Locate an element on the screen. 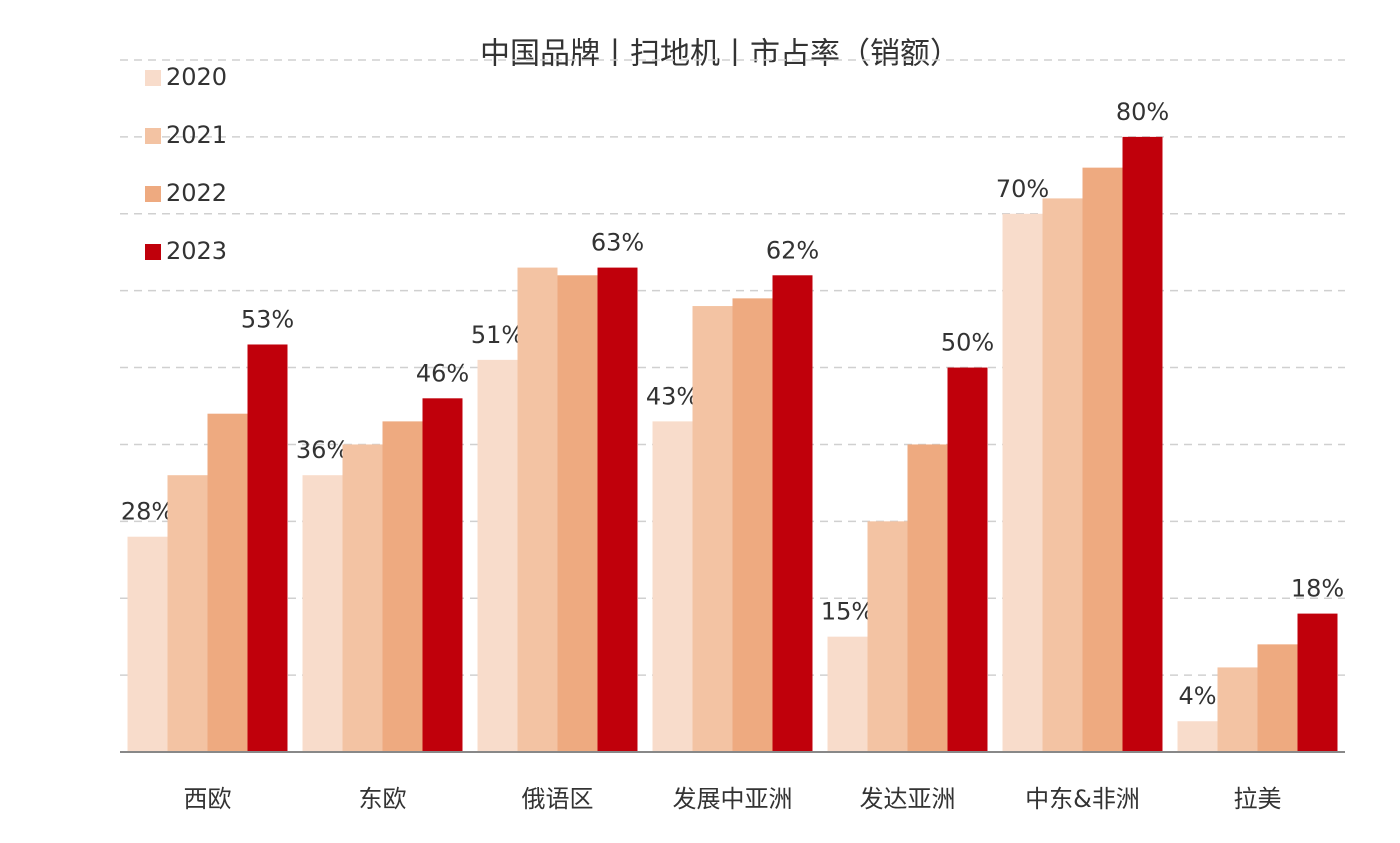 The image size is (1400, 843). data-label: 15% is located at coordinates (847, 612).